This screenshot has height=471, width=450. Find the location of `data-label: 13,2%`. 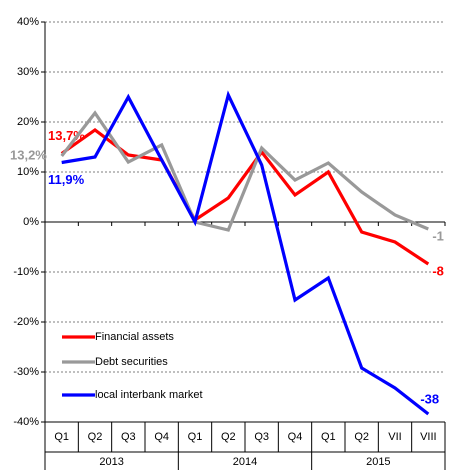

data-label: 13,2% is located at coordinates (28, 154).